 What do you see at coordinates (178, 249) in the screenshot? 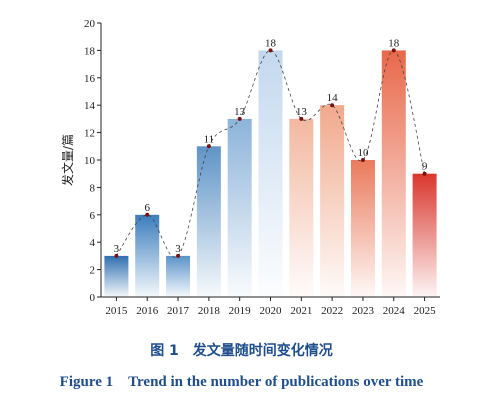
I see `data-label-2017: 3` at bounding box center [178, 249].